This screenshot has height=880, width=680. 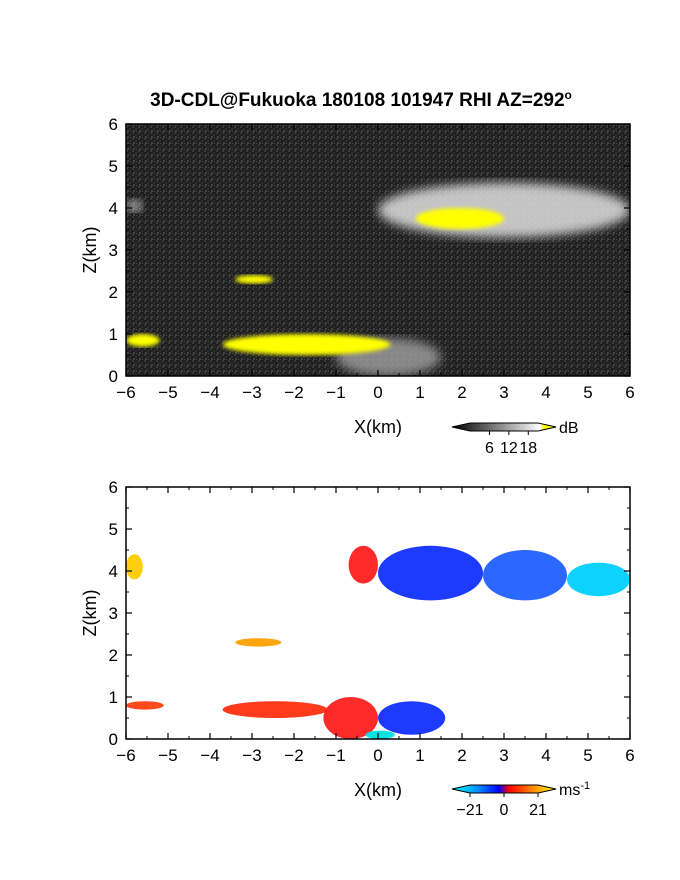 I want to click on colorbar-tick-label: 0, so click(x=504, y=810).